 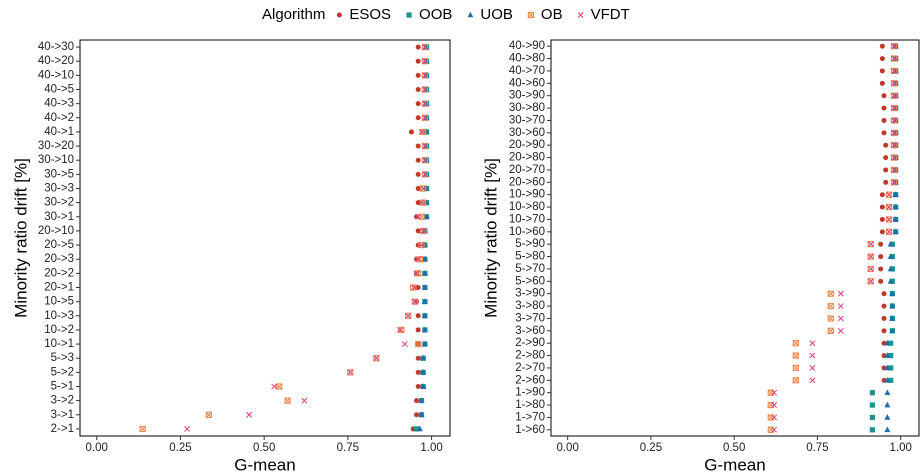 What do you see at coordinates (530, 318) in the screenshot?
I see `y-tick-label: 3->70` at bounding box center [530, 318].